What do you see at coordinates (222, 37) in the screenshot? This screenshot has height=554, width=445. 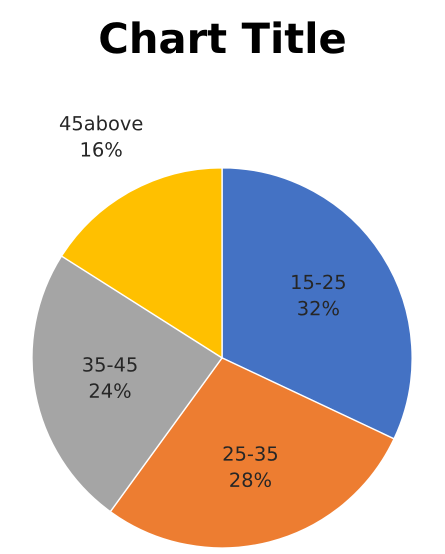 I see `chart-title: Chart Title` at bounding box center [222, 37].